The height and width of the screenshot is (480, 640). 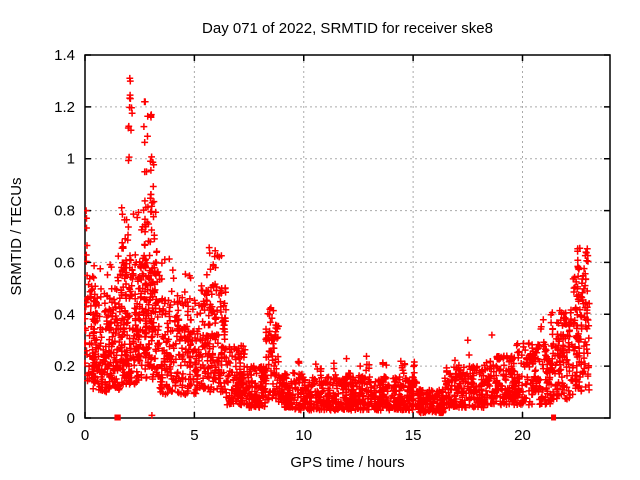 I want to click on x-tick-label: 10, so click(x=303, y=435).